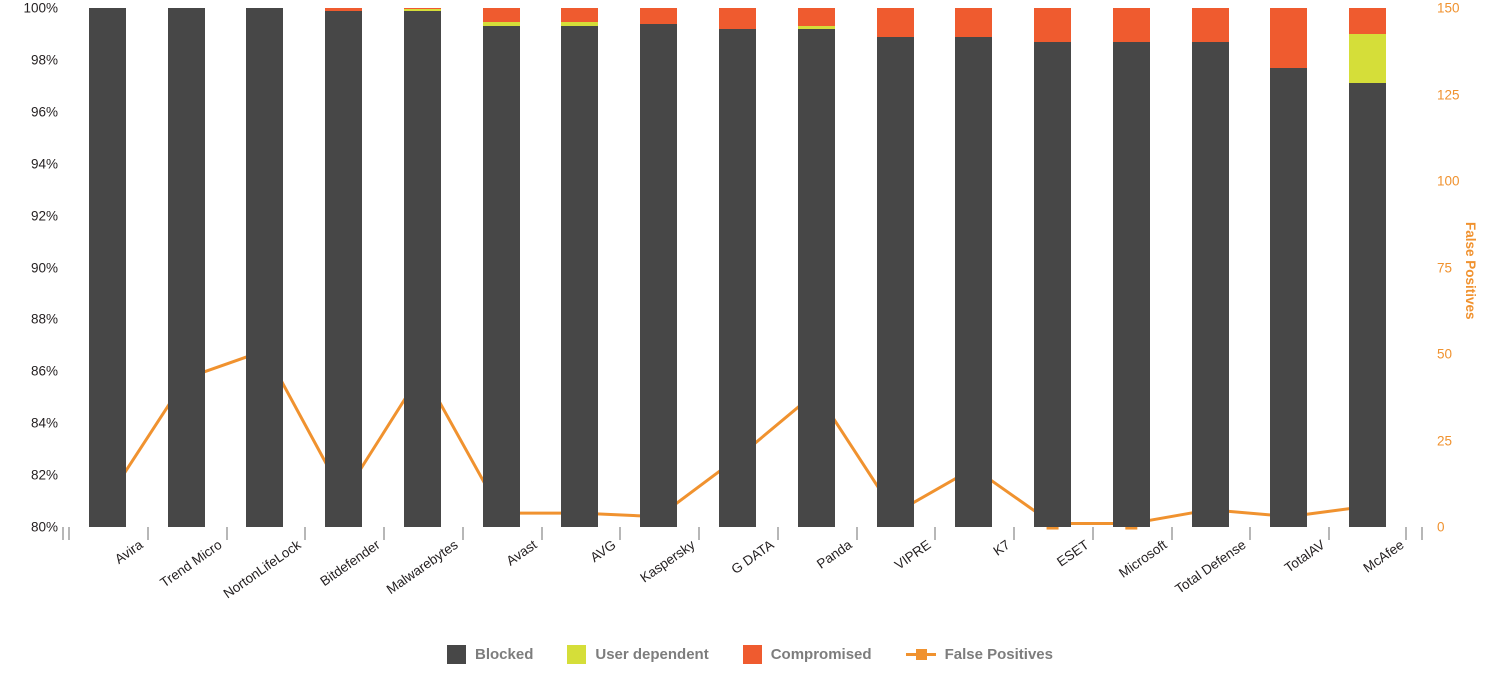 Image resolution: width=1500 pixels, height=679 pixels. I want to click on y-axis-right-tick-label: 50, so click(1445, 354).